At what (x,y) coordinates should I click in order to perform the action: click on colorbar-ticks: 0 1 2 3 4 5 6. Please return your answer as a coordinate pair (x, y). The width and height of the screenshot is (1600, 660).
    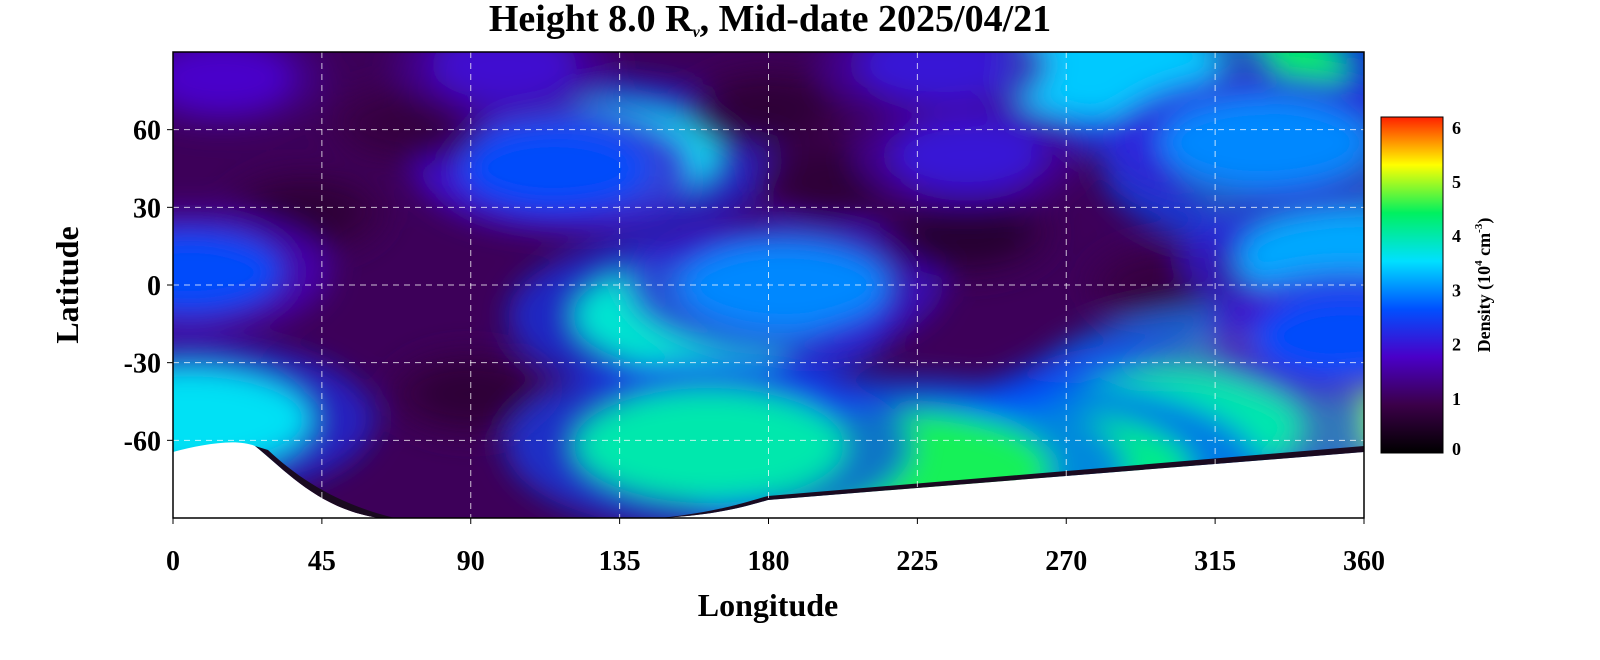
    Looking at the image, I should click on (1456, 288).